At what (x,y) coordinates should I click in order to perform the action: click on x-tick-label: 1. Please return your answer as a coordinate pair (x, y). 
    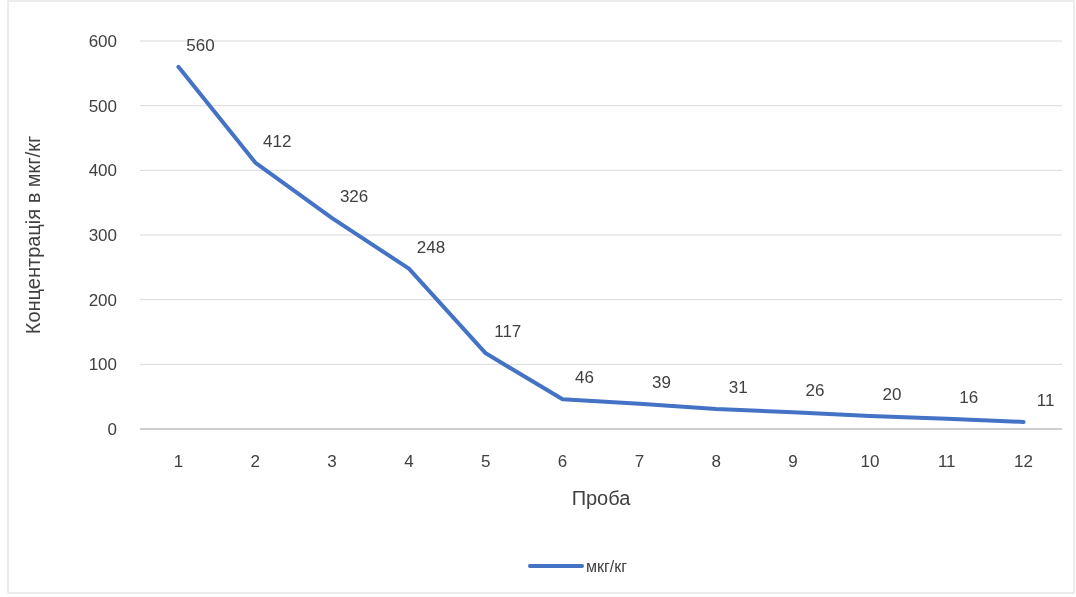
    Looking at the image, I should click on (178, 461).